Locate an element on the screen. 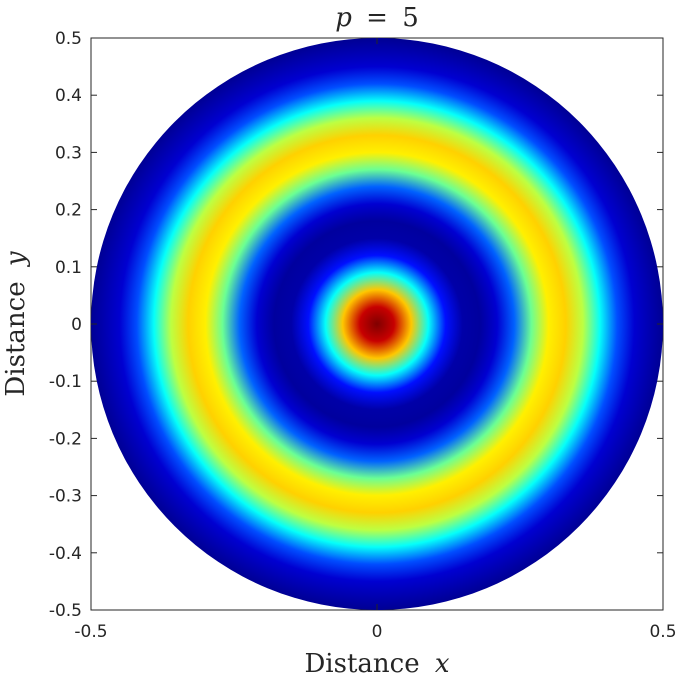 This screenshot has width=678, height=675. y-axis-label-text: Distance is located at coordinates (16, 338).